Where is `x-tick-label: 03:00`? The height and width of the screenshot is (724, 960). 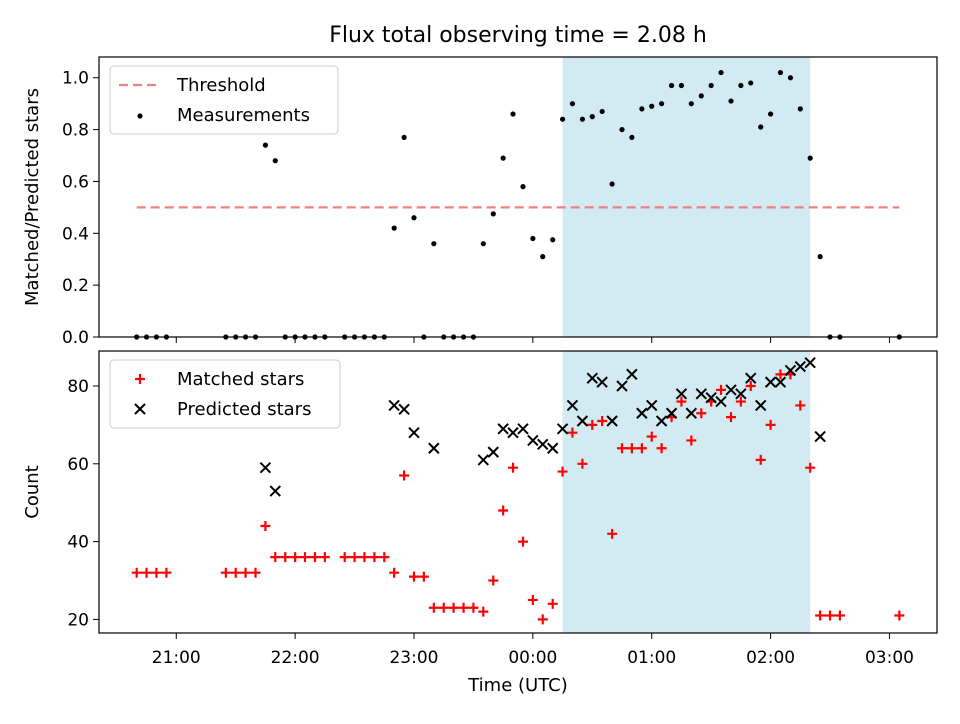
x-tick-label: 03:00 is located at coordinates (889, 658).